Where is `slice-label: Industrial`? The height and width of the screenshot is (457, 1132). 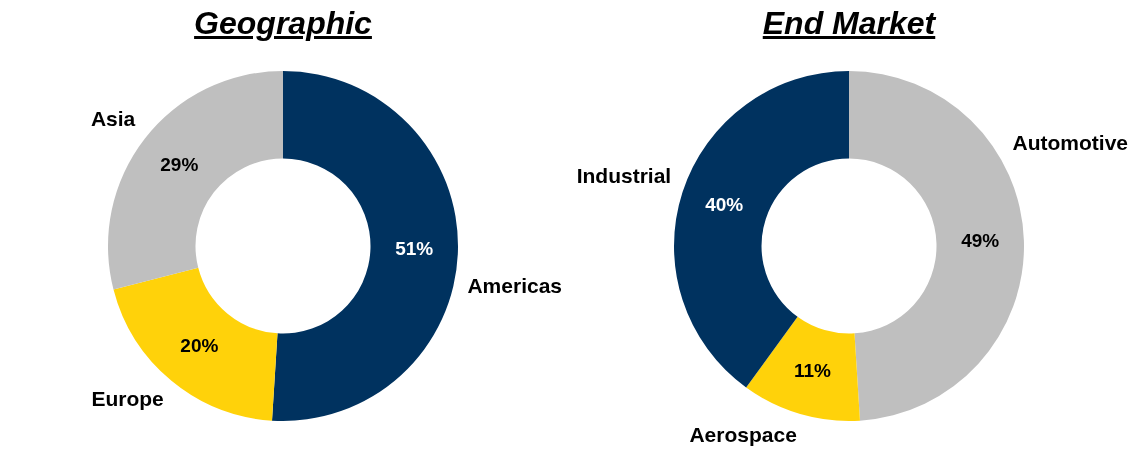 slice-label: Industrial is located at coordinates (624, 175).